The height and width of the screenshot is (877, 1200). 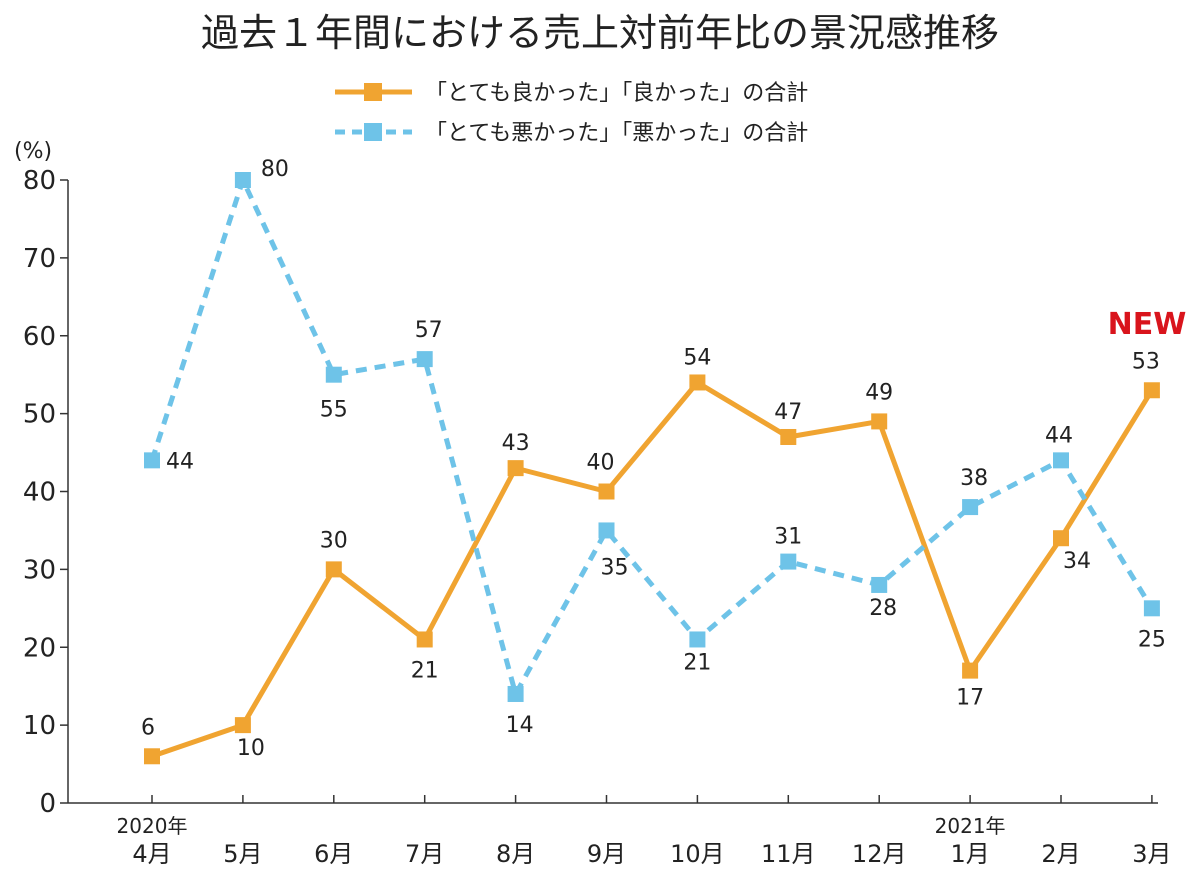 I want to click on y-tick-label: 40, so click(x=39, y=493).